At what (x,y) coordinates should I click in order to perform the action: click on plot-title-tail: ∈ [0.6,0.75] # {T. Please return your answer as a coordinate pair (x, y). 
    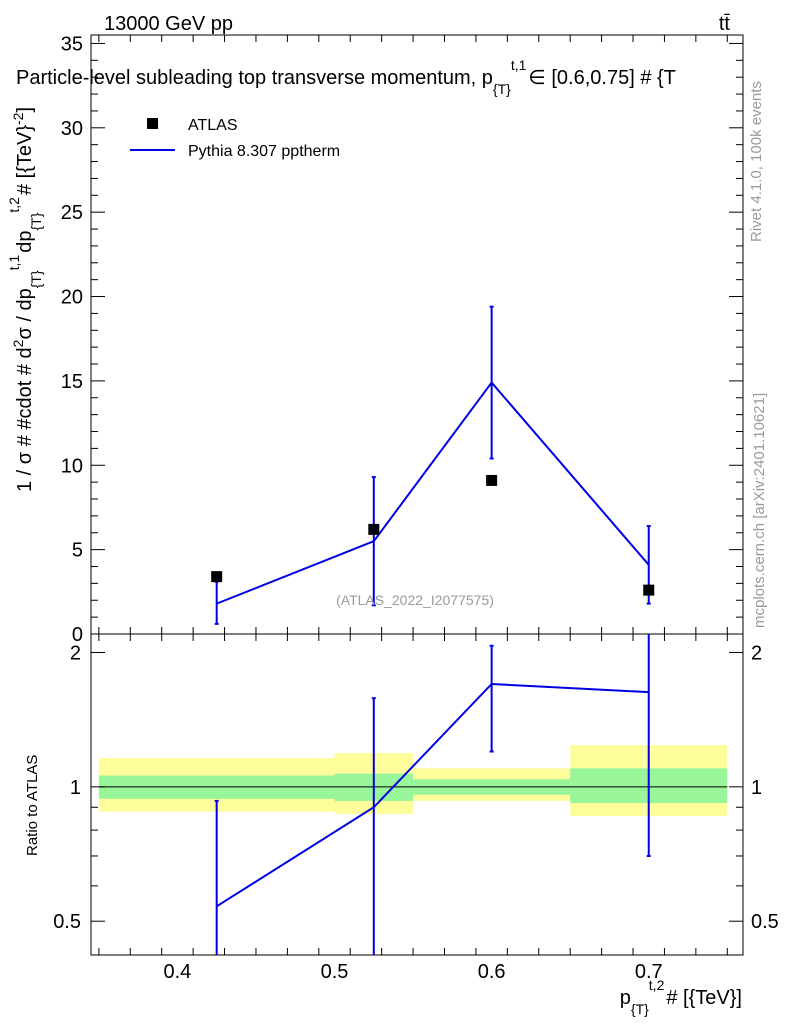
    Looking at the image, I should click on (602, 78).